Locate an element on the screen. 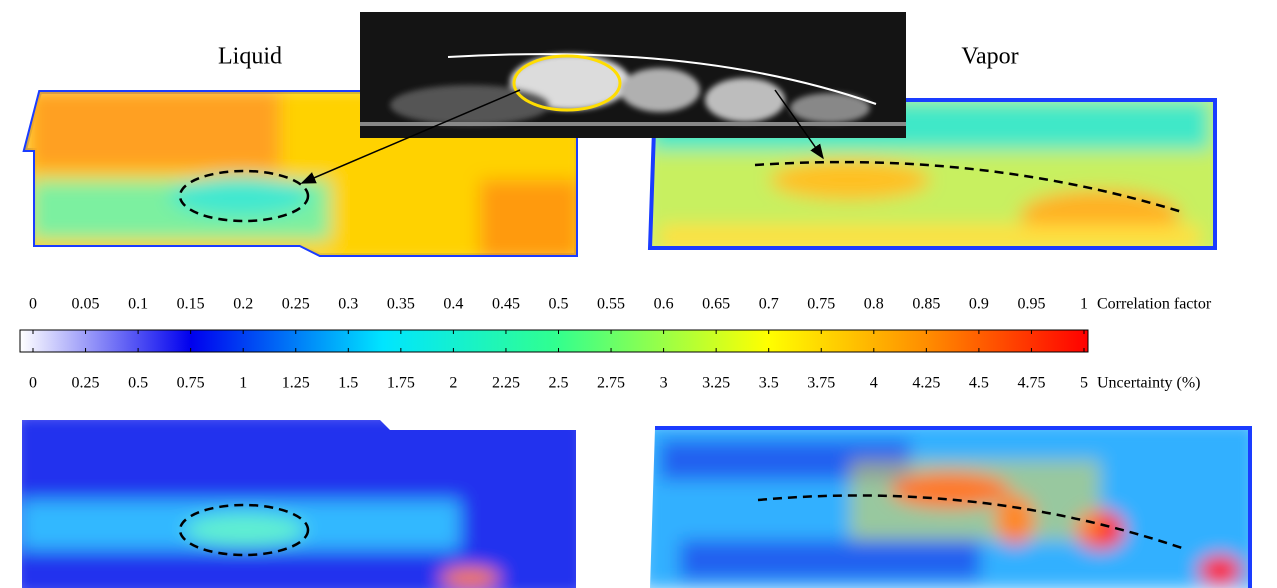  tick-label: 3.25 is located at coordinates (716, 383).